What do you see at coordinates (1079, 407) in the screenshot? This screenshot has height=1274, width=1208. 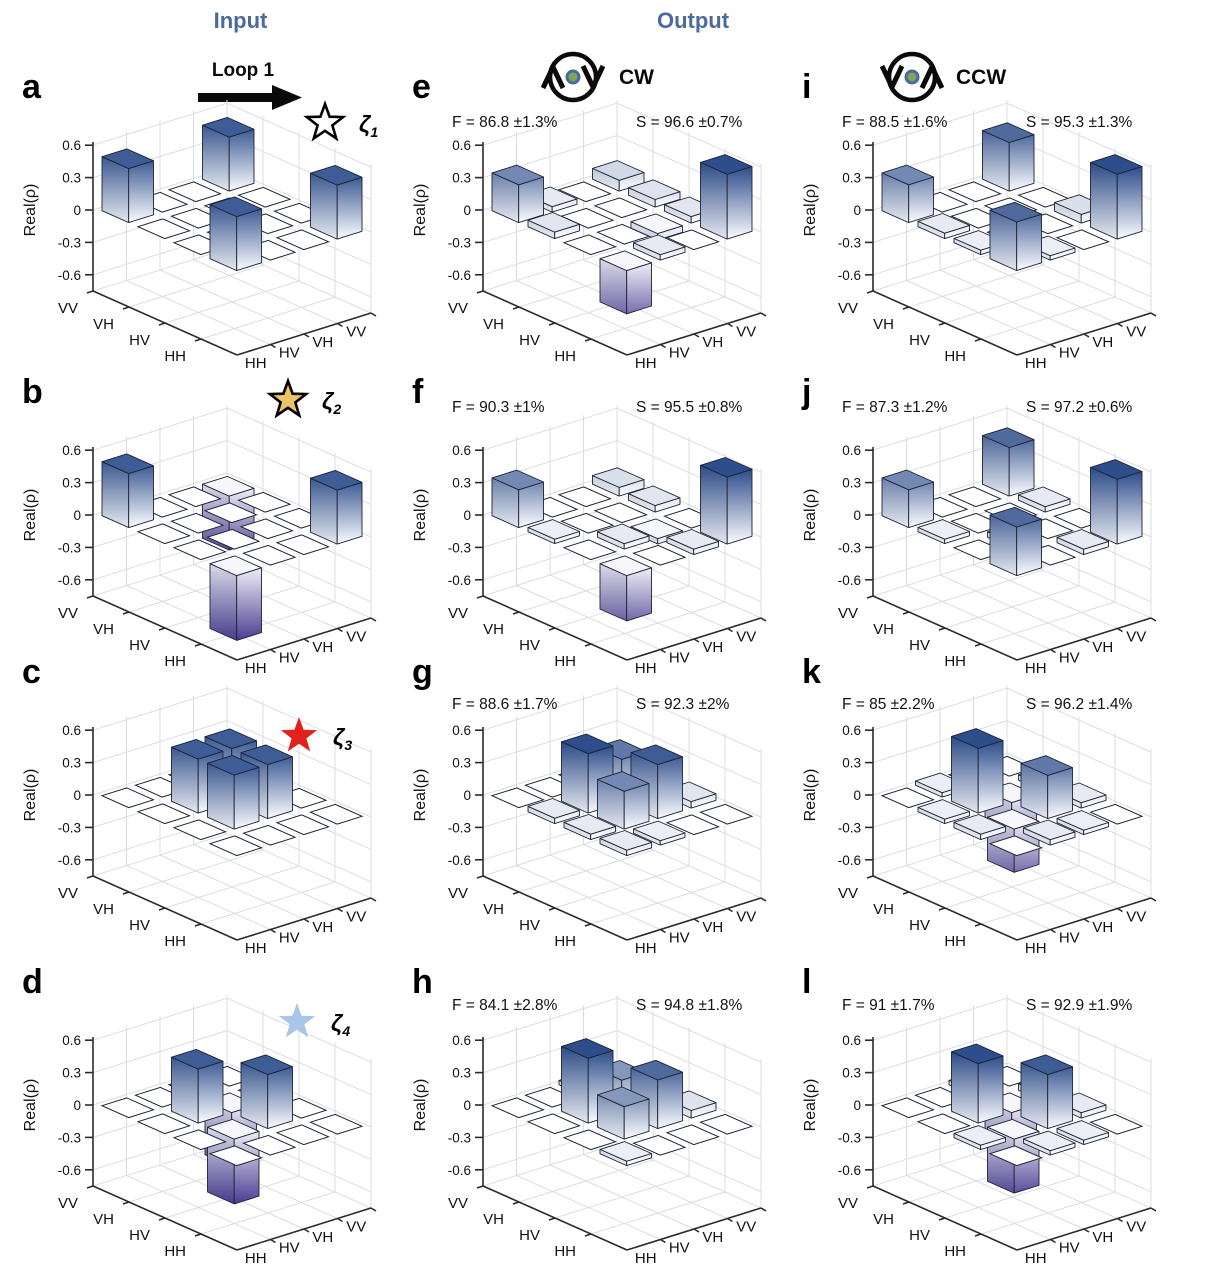 I see `s-value-text: S = 97.2 ±0.6%` at bounding box center [1079, 407].